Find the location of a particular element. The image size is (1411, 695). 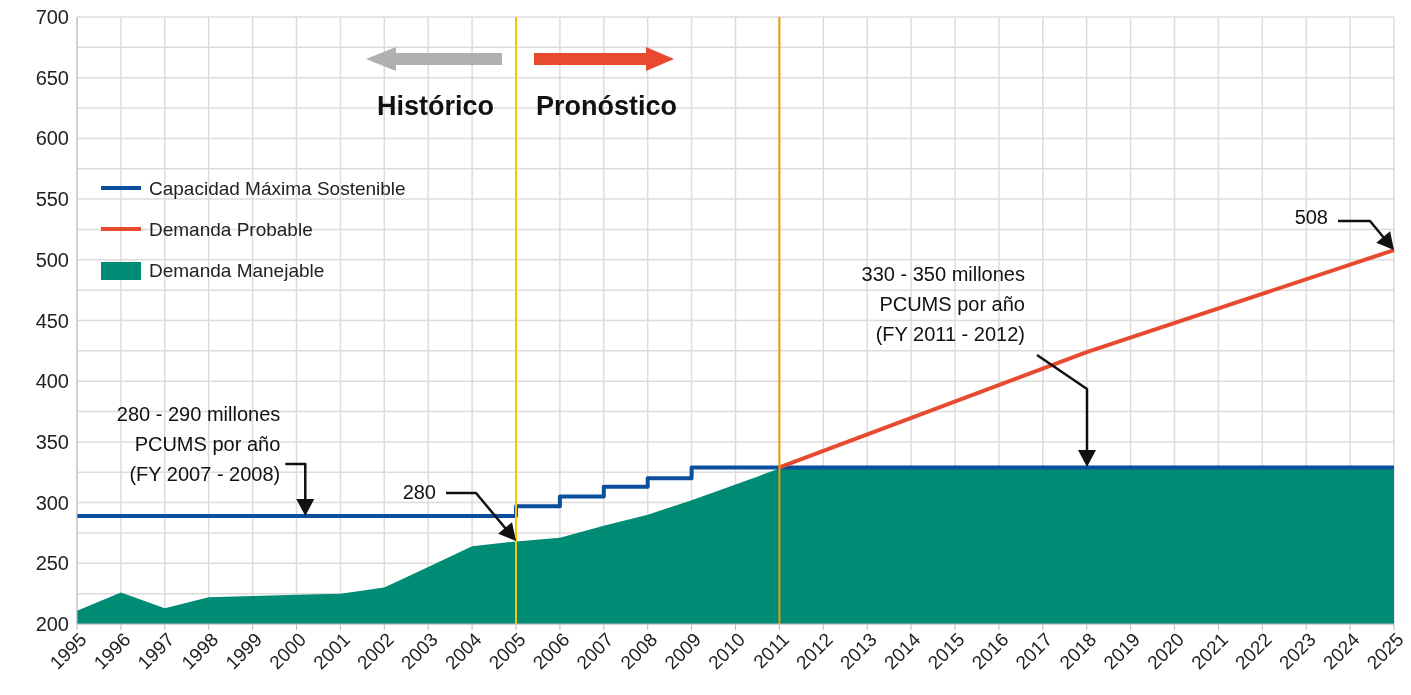

y-tick-label: 550 is located at coordinates (52, 199).